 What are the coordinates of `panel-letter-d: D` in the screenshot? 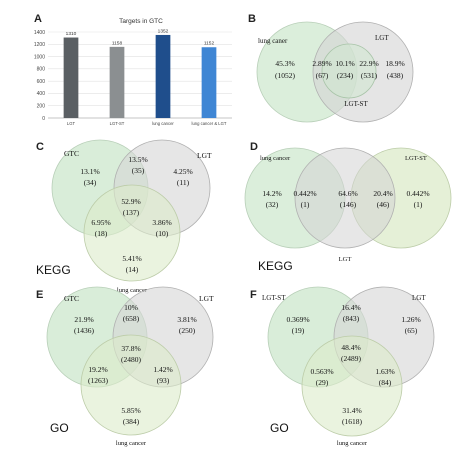 It's located at (254, 147).